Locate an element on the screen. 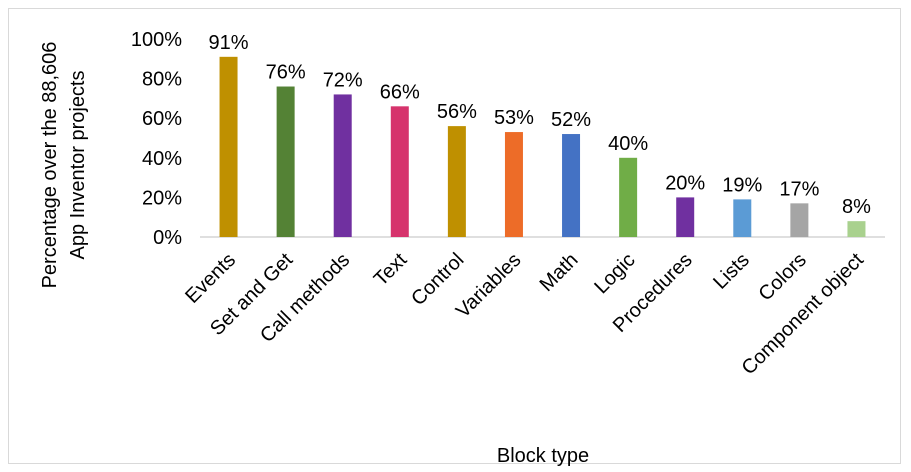 The height and width of the screenshot is (472, 911). y-tick-label: 40% is located at coordinates (162, 159).